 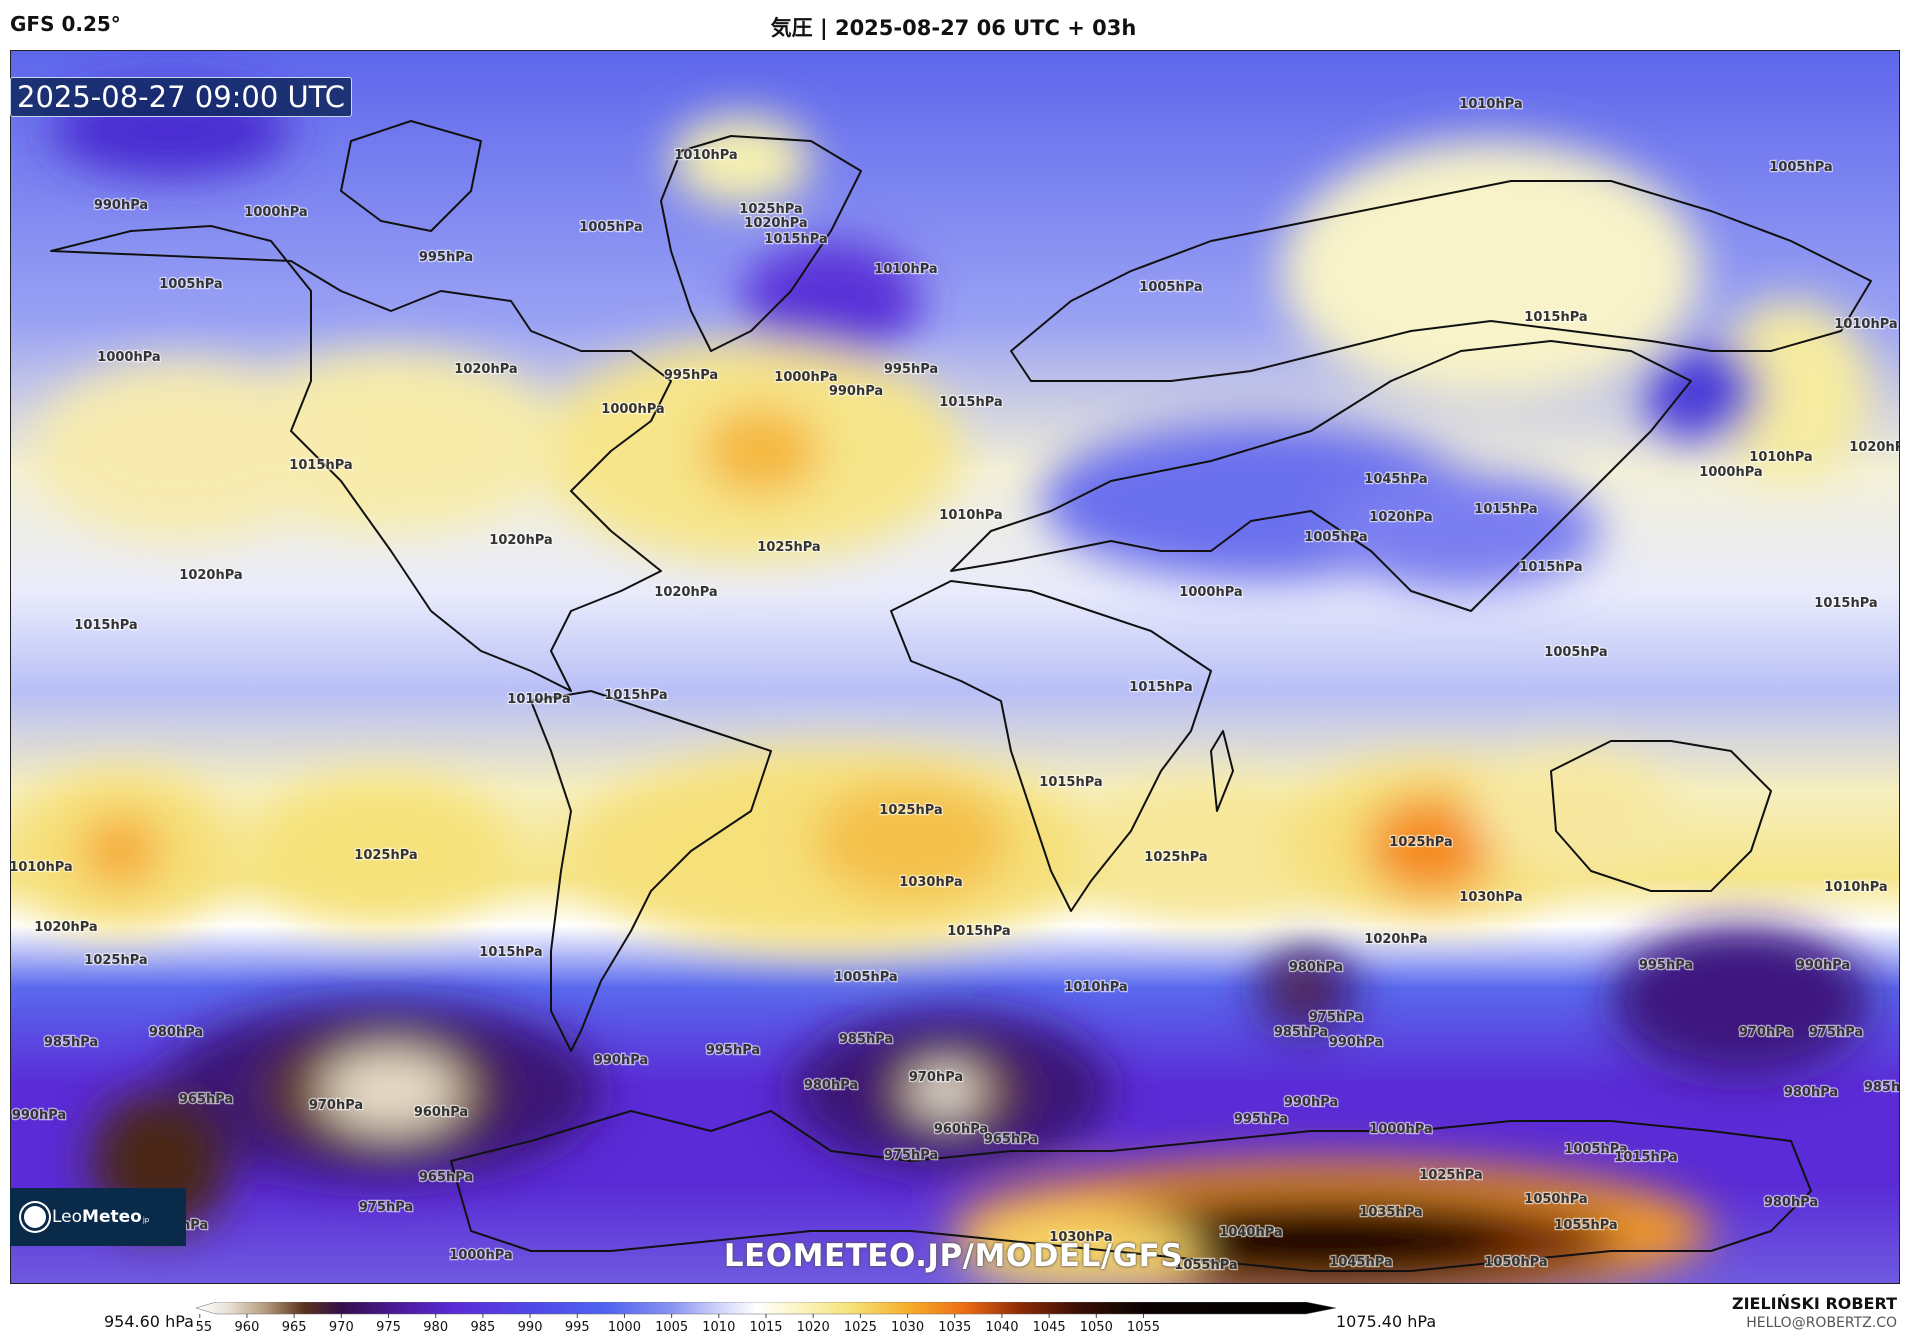 What do you see at coordinates (1143, 1327) in the screenshot?
I see `legend-tick-label: 1055` at bounding box center [1143, 1327].